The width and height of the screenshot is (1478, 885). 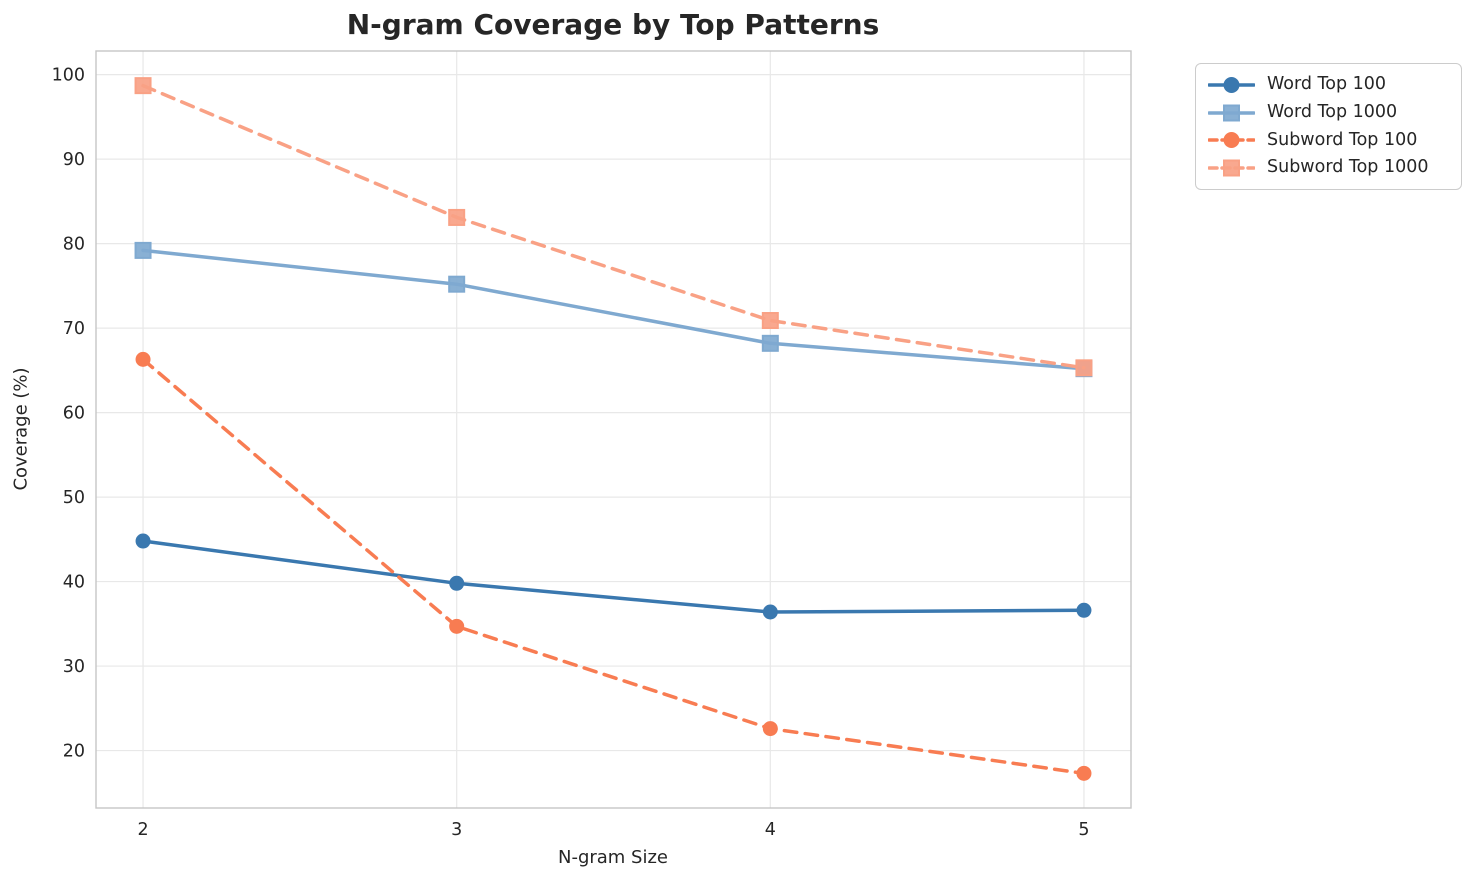 I want to click on y-tick-label: 80, so click(x=74, y=245).